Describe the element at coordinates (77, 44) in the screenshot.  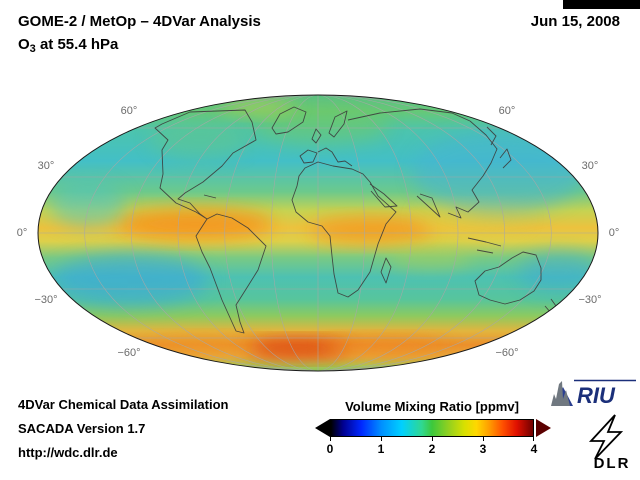
I see `pressure-level: at 55.4 hPa` at that location.